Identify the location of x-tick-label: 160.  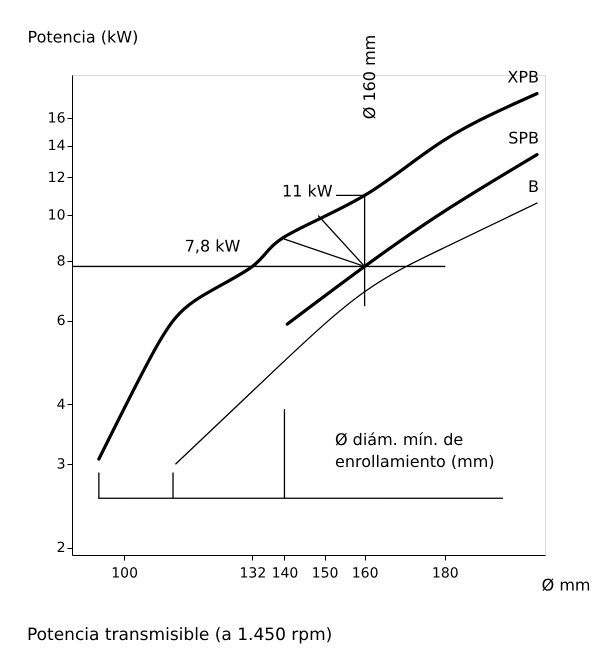
(365, 574).